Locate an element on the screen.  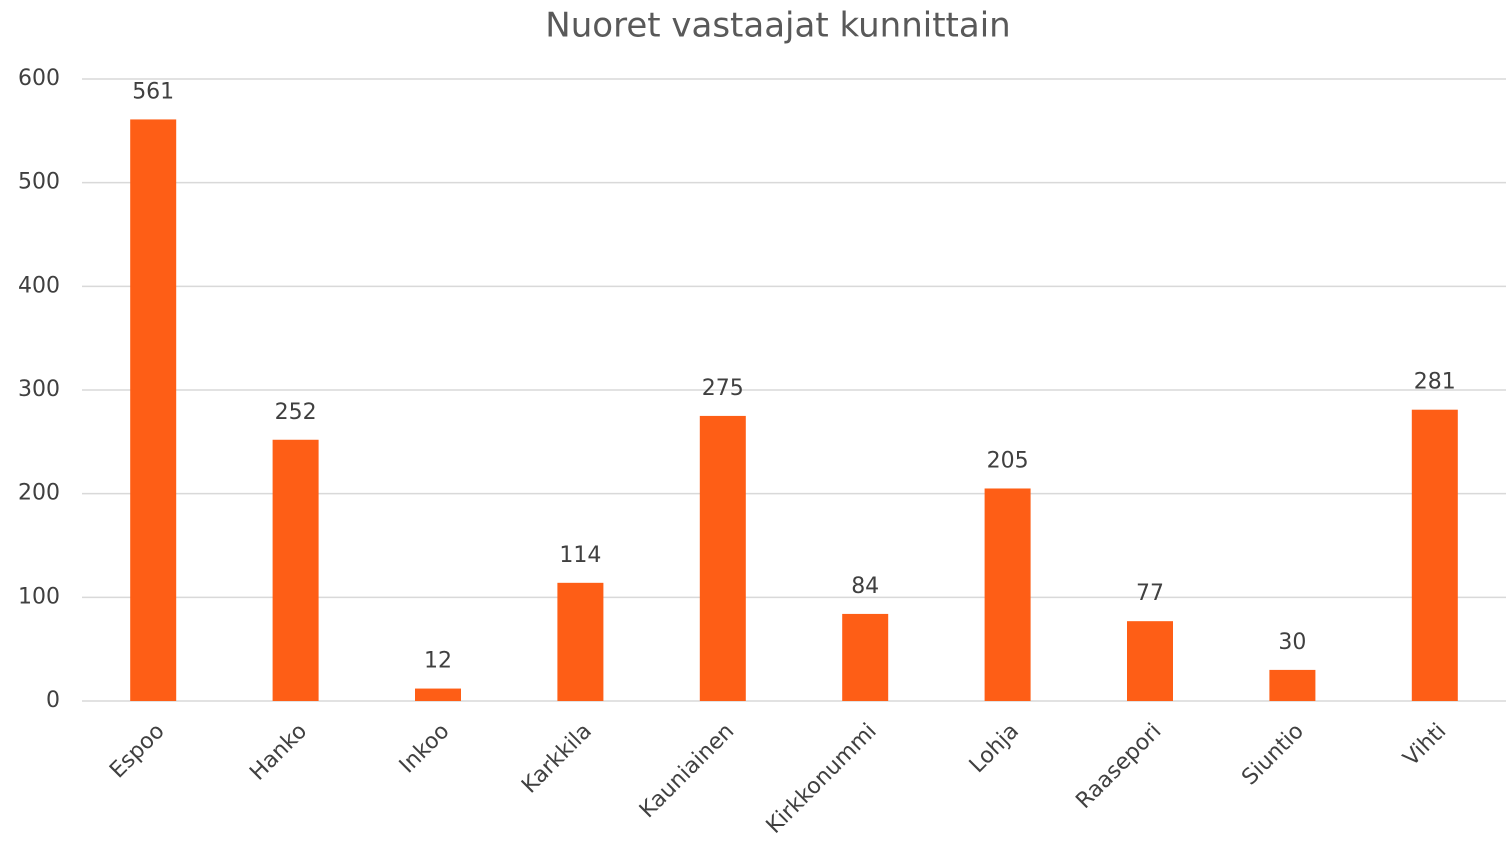
x-tick-label: Lohja is located at coordinates (994, 748).